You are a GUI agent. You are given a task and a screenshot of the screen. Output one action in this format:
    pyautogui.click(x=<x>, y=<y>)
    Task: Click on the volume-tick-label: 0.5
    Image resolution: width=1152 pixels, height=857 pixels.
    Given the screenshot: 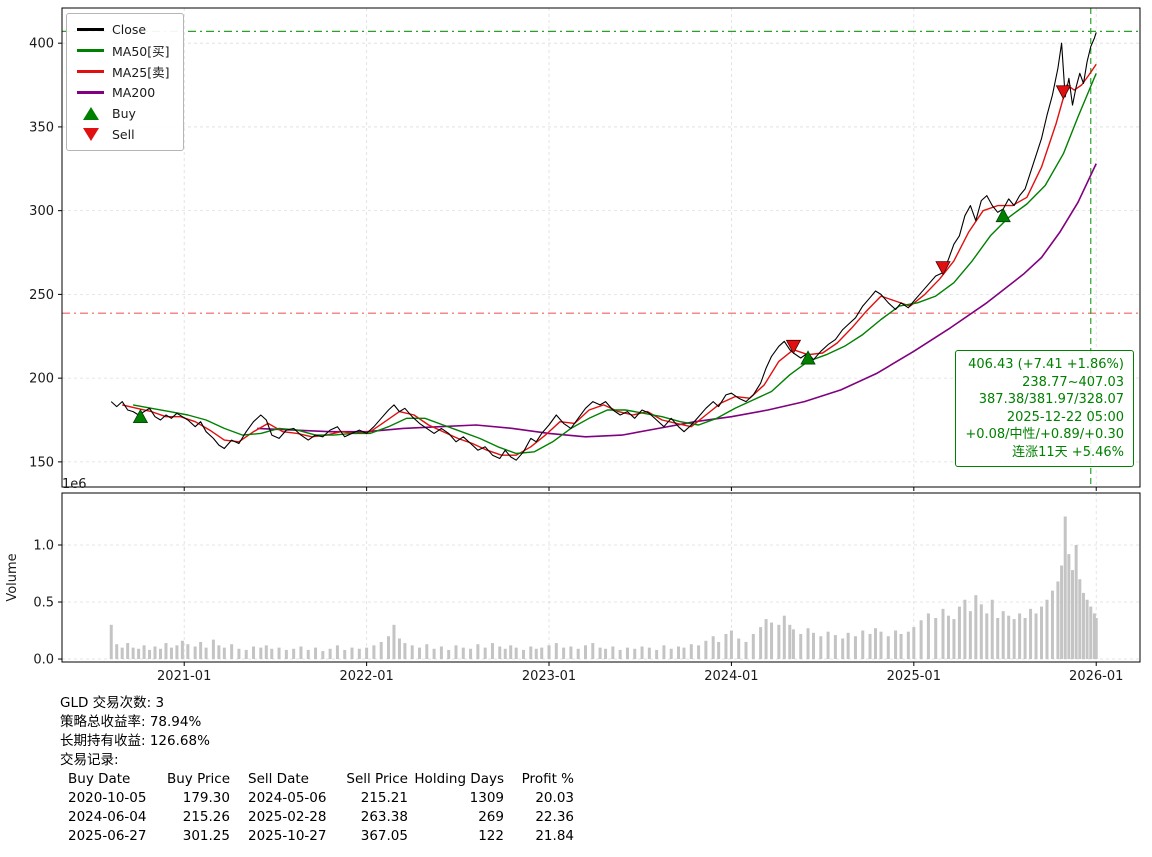 What is the action you would take?
    pyautogui.click(x=43, y=603)
    